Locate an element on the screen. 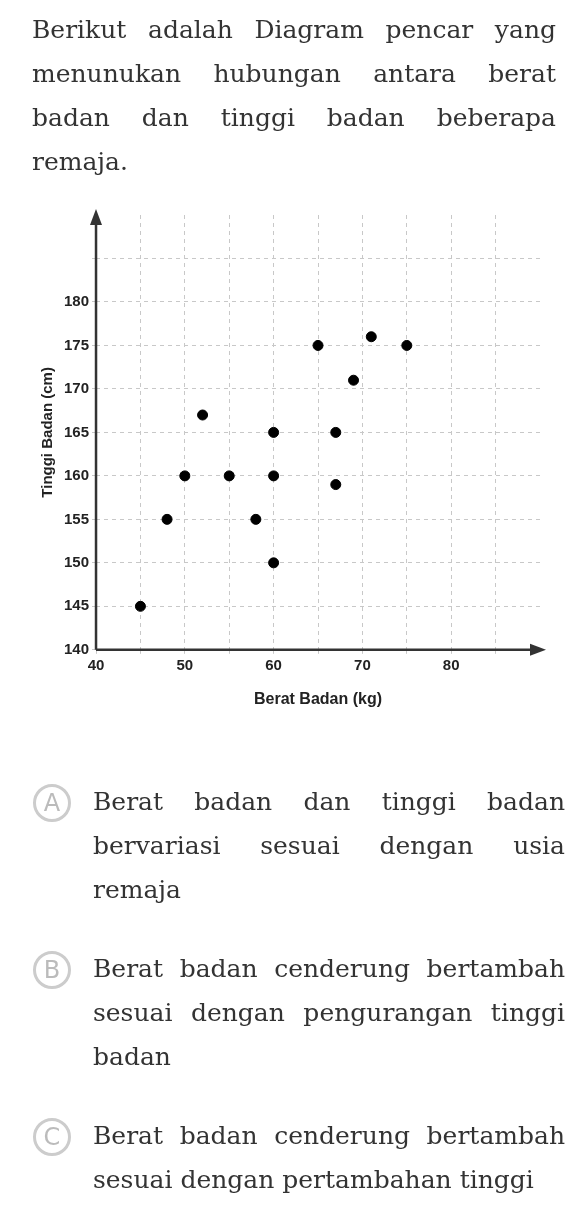 The image size is (574, 1210). text: B is located at coordinates (52, 970).